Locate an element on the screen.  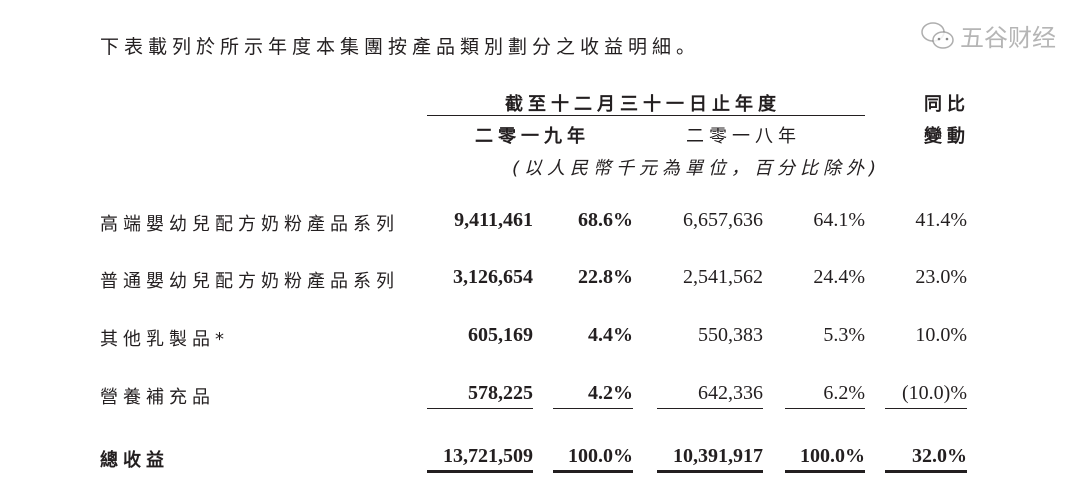
table-row-v2018: 6,657,636 is located at coordinates (723, 220).